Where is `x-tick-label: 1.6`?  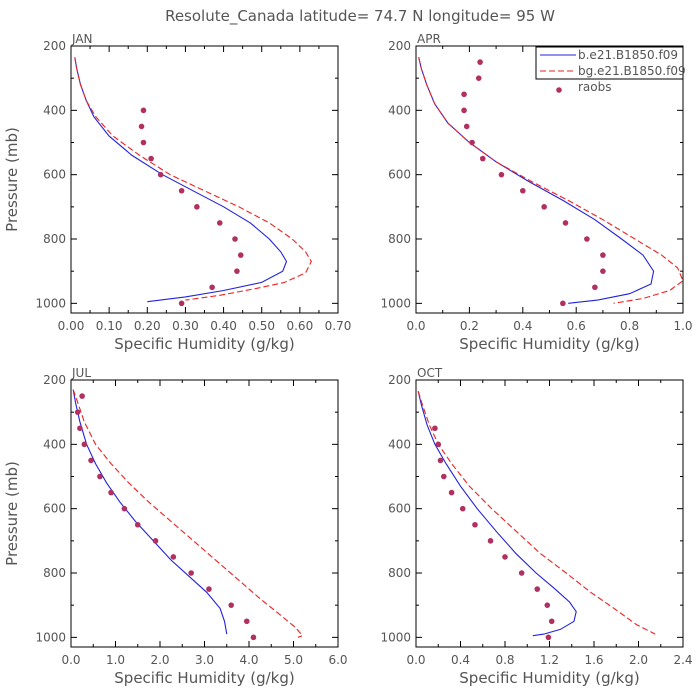 x-tick-label: 1.6 is located at coordinates (593, 660).